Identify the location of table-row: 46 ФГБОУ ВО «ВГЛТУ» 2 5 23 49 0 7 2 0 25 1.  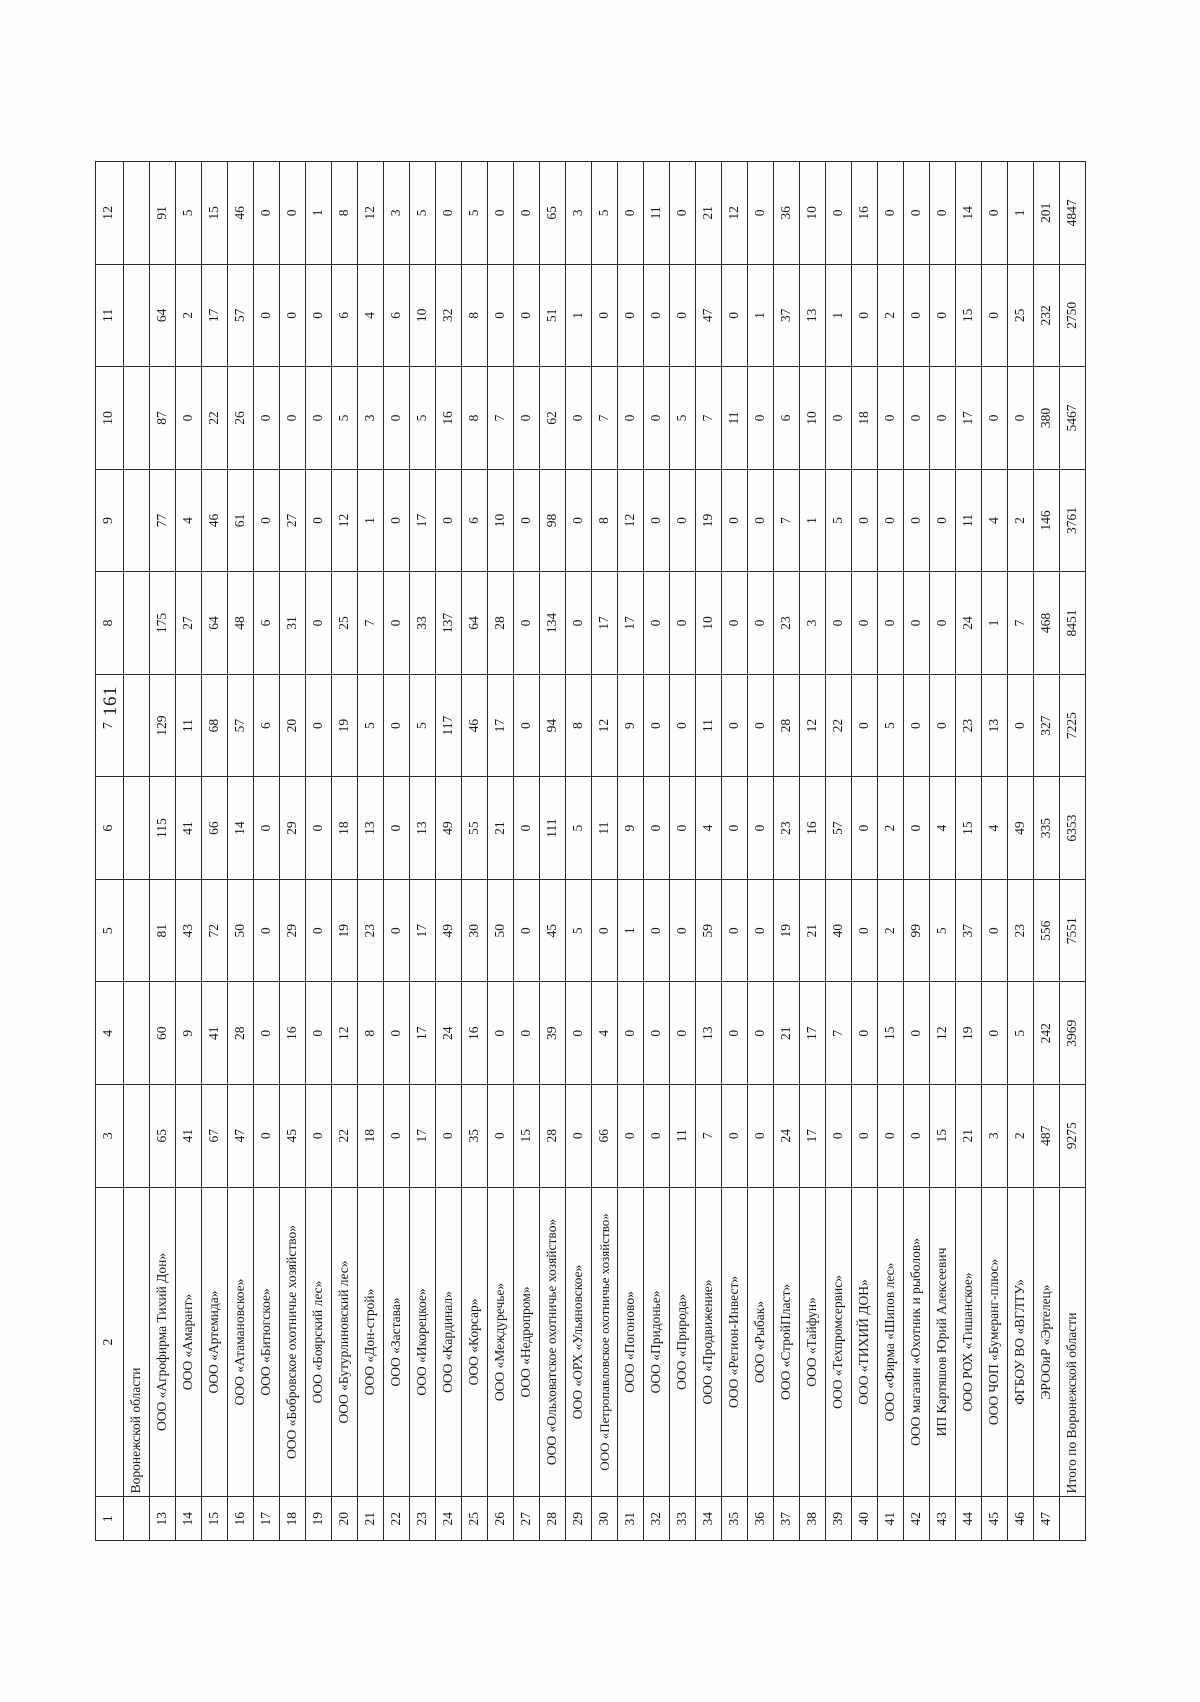
(1020, 851).